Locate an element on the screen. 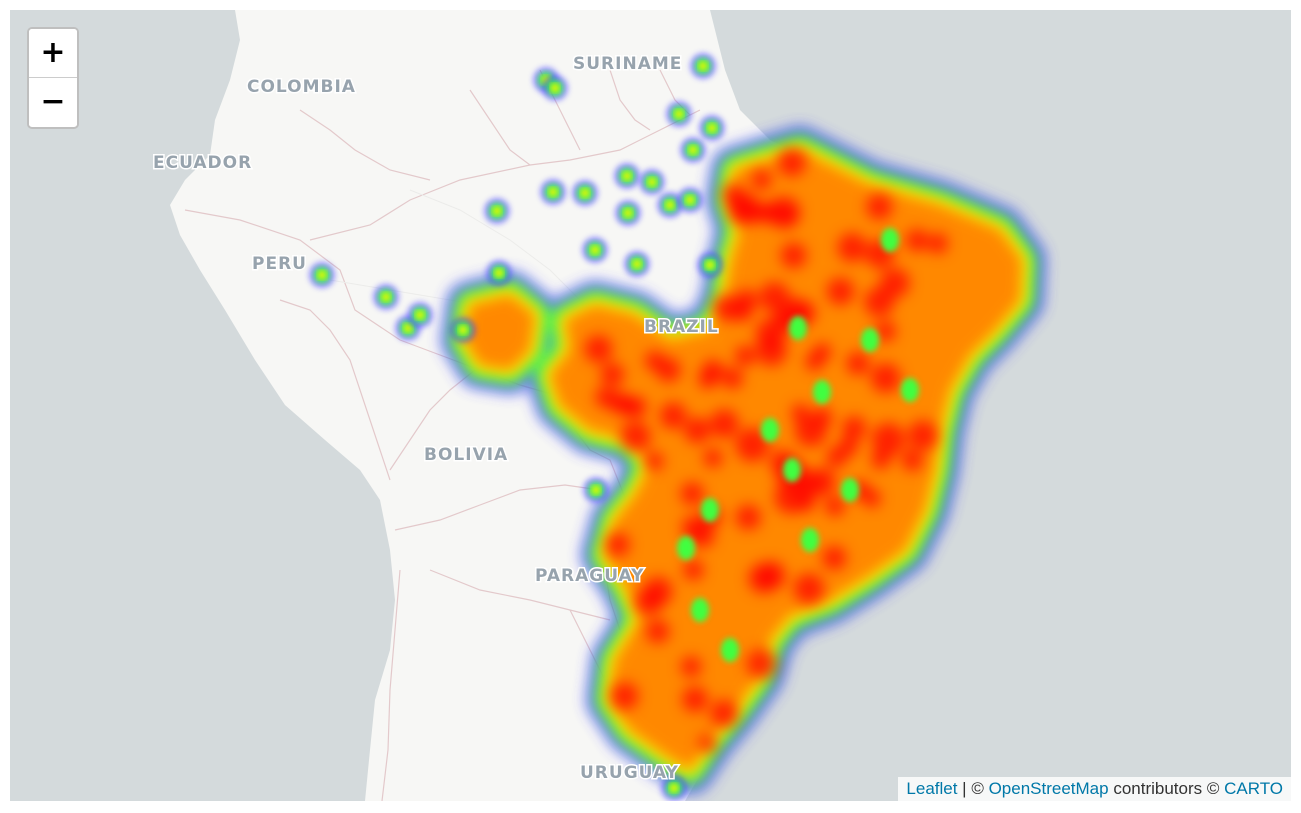  label-ecuador: ECUADOR is located at coordinates (202, 163).